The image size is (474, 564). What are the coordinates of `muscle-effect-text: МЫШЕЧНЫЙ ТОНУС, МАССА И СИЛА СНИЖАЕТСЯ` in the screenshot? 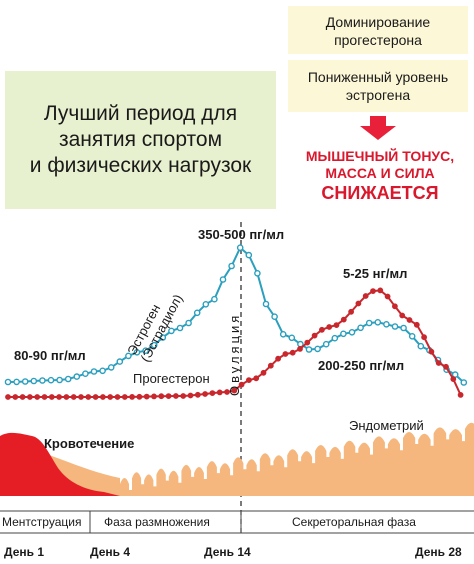 It's located at (380, 176).